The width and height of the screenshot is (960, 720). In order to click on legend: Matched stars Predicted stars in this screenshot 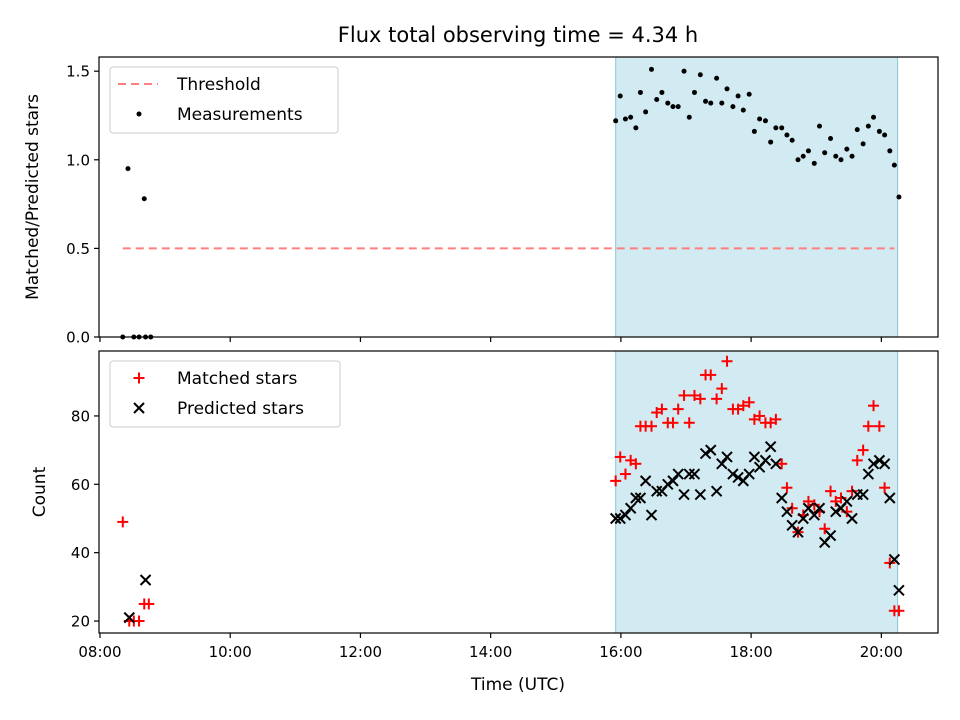, I will do `click(225, 394)`.